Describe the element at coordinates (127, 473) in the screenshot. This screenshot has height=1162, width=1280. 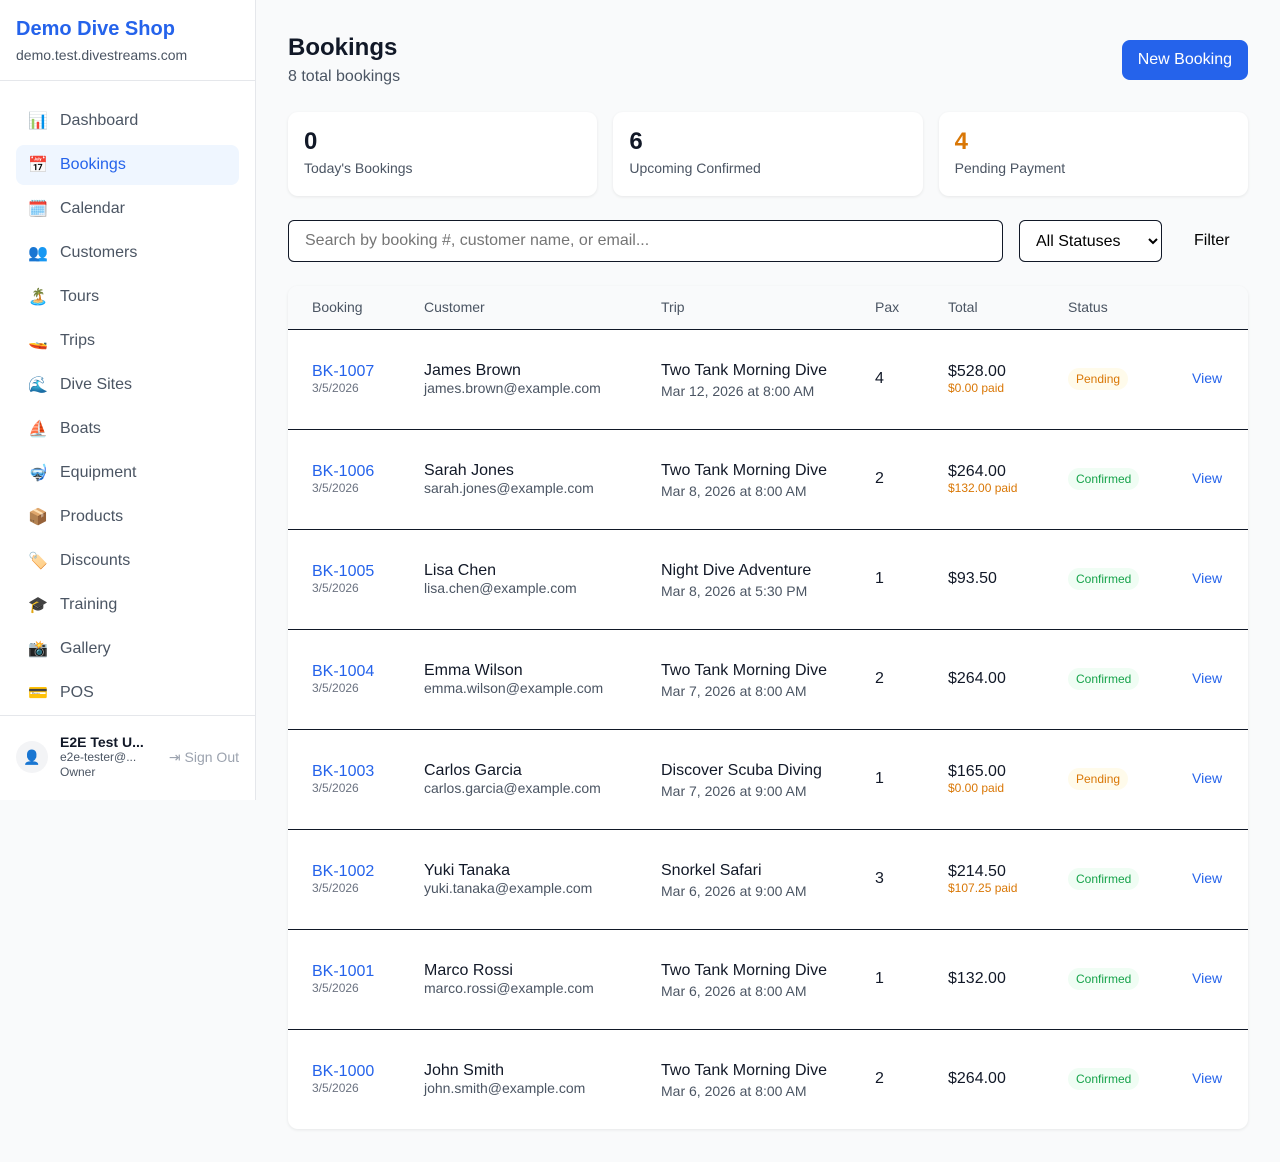
I see `sidebar-item-equipment: 🤿 Equipment` at that location.